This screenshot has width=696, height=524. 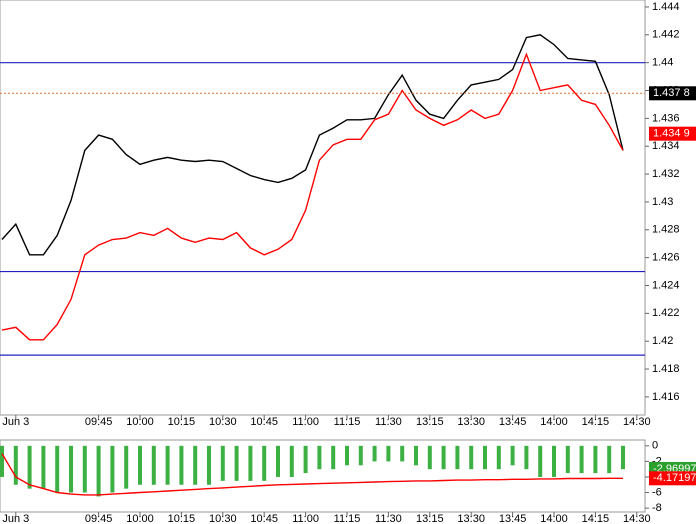 What do you see at coordinates (312, 474) in the screenshot?
I see `indicator-line` at bounding box center [312, 474].